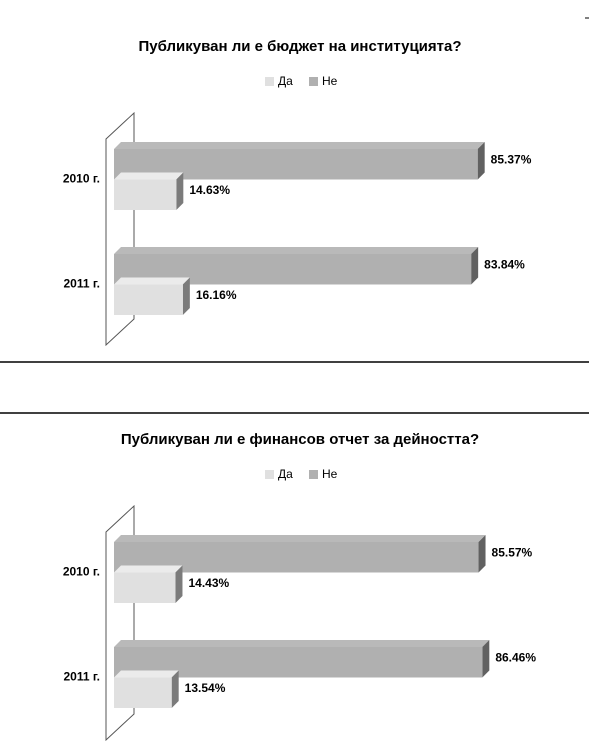 The width and height of the screenshot is (589, 744). I want to click on data-label: 16.16%, so click(216, 295).